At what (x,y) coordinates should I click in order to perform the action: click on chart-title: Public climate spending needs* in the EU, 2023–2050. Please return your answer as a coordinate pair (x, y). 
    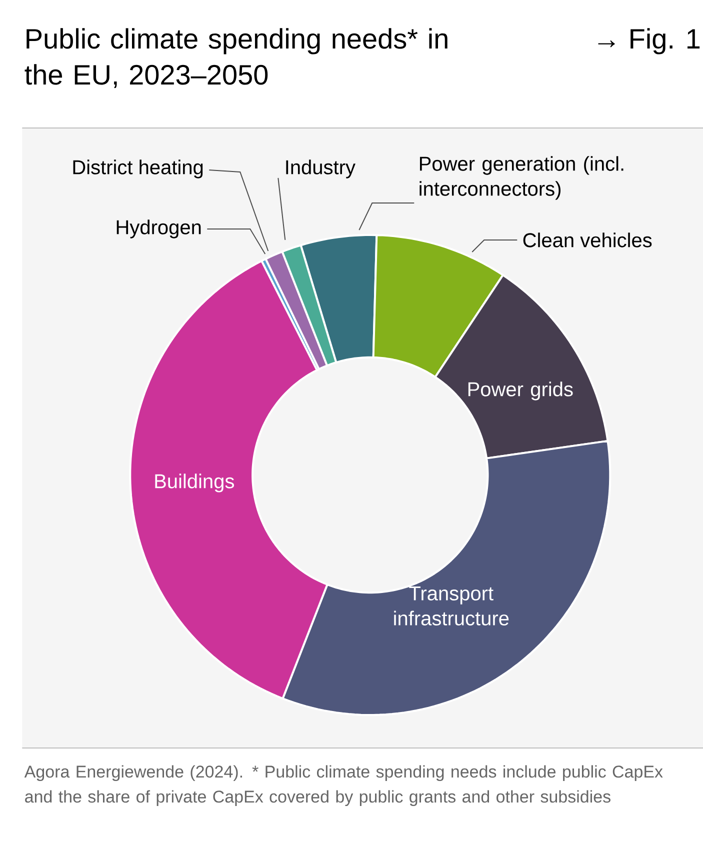
    Looking at the image, I should click on (236, 58).